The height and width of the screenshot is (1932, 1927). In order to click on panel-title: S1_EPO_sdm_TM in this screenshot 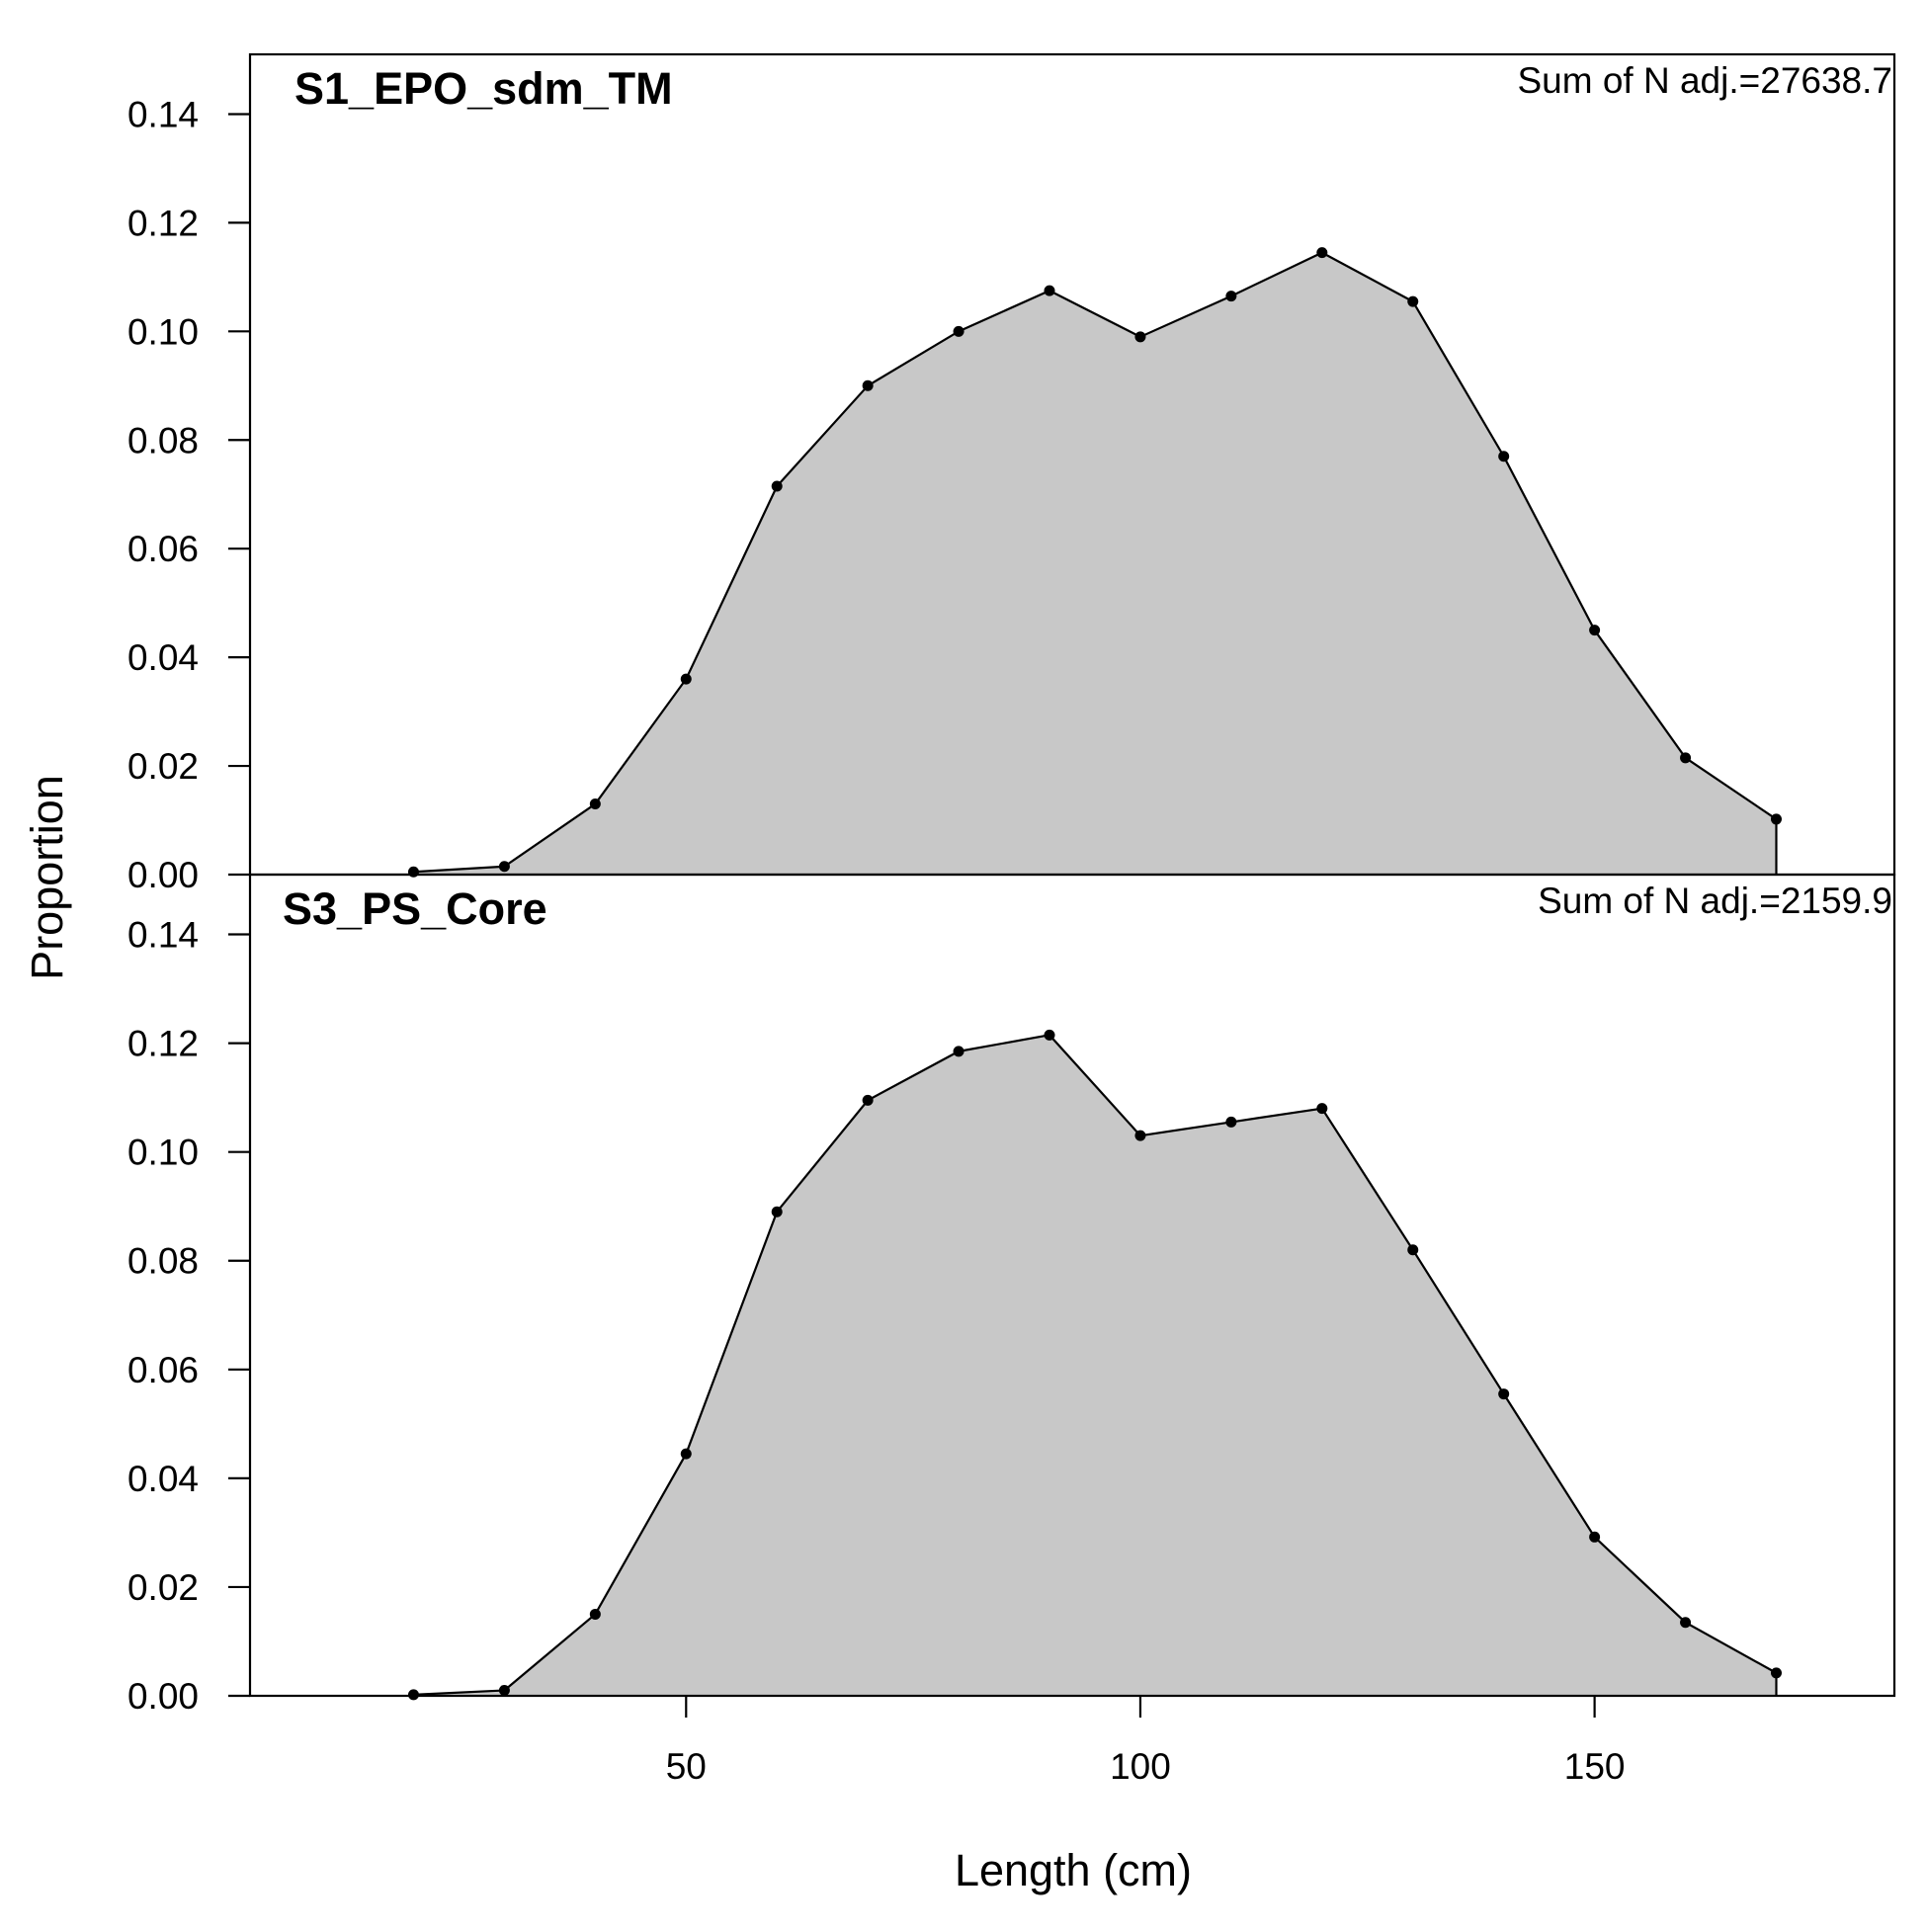, I will do `click(483, 88)`.